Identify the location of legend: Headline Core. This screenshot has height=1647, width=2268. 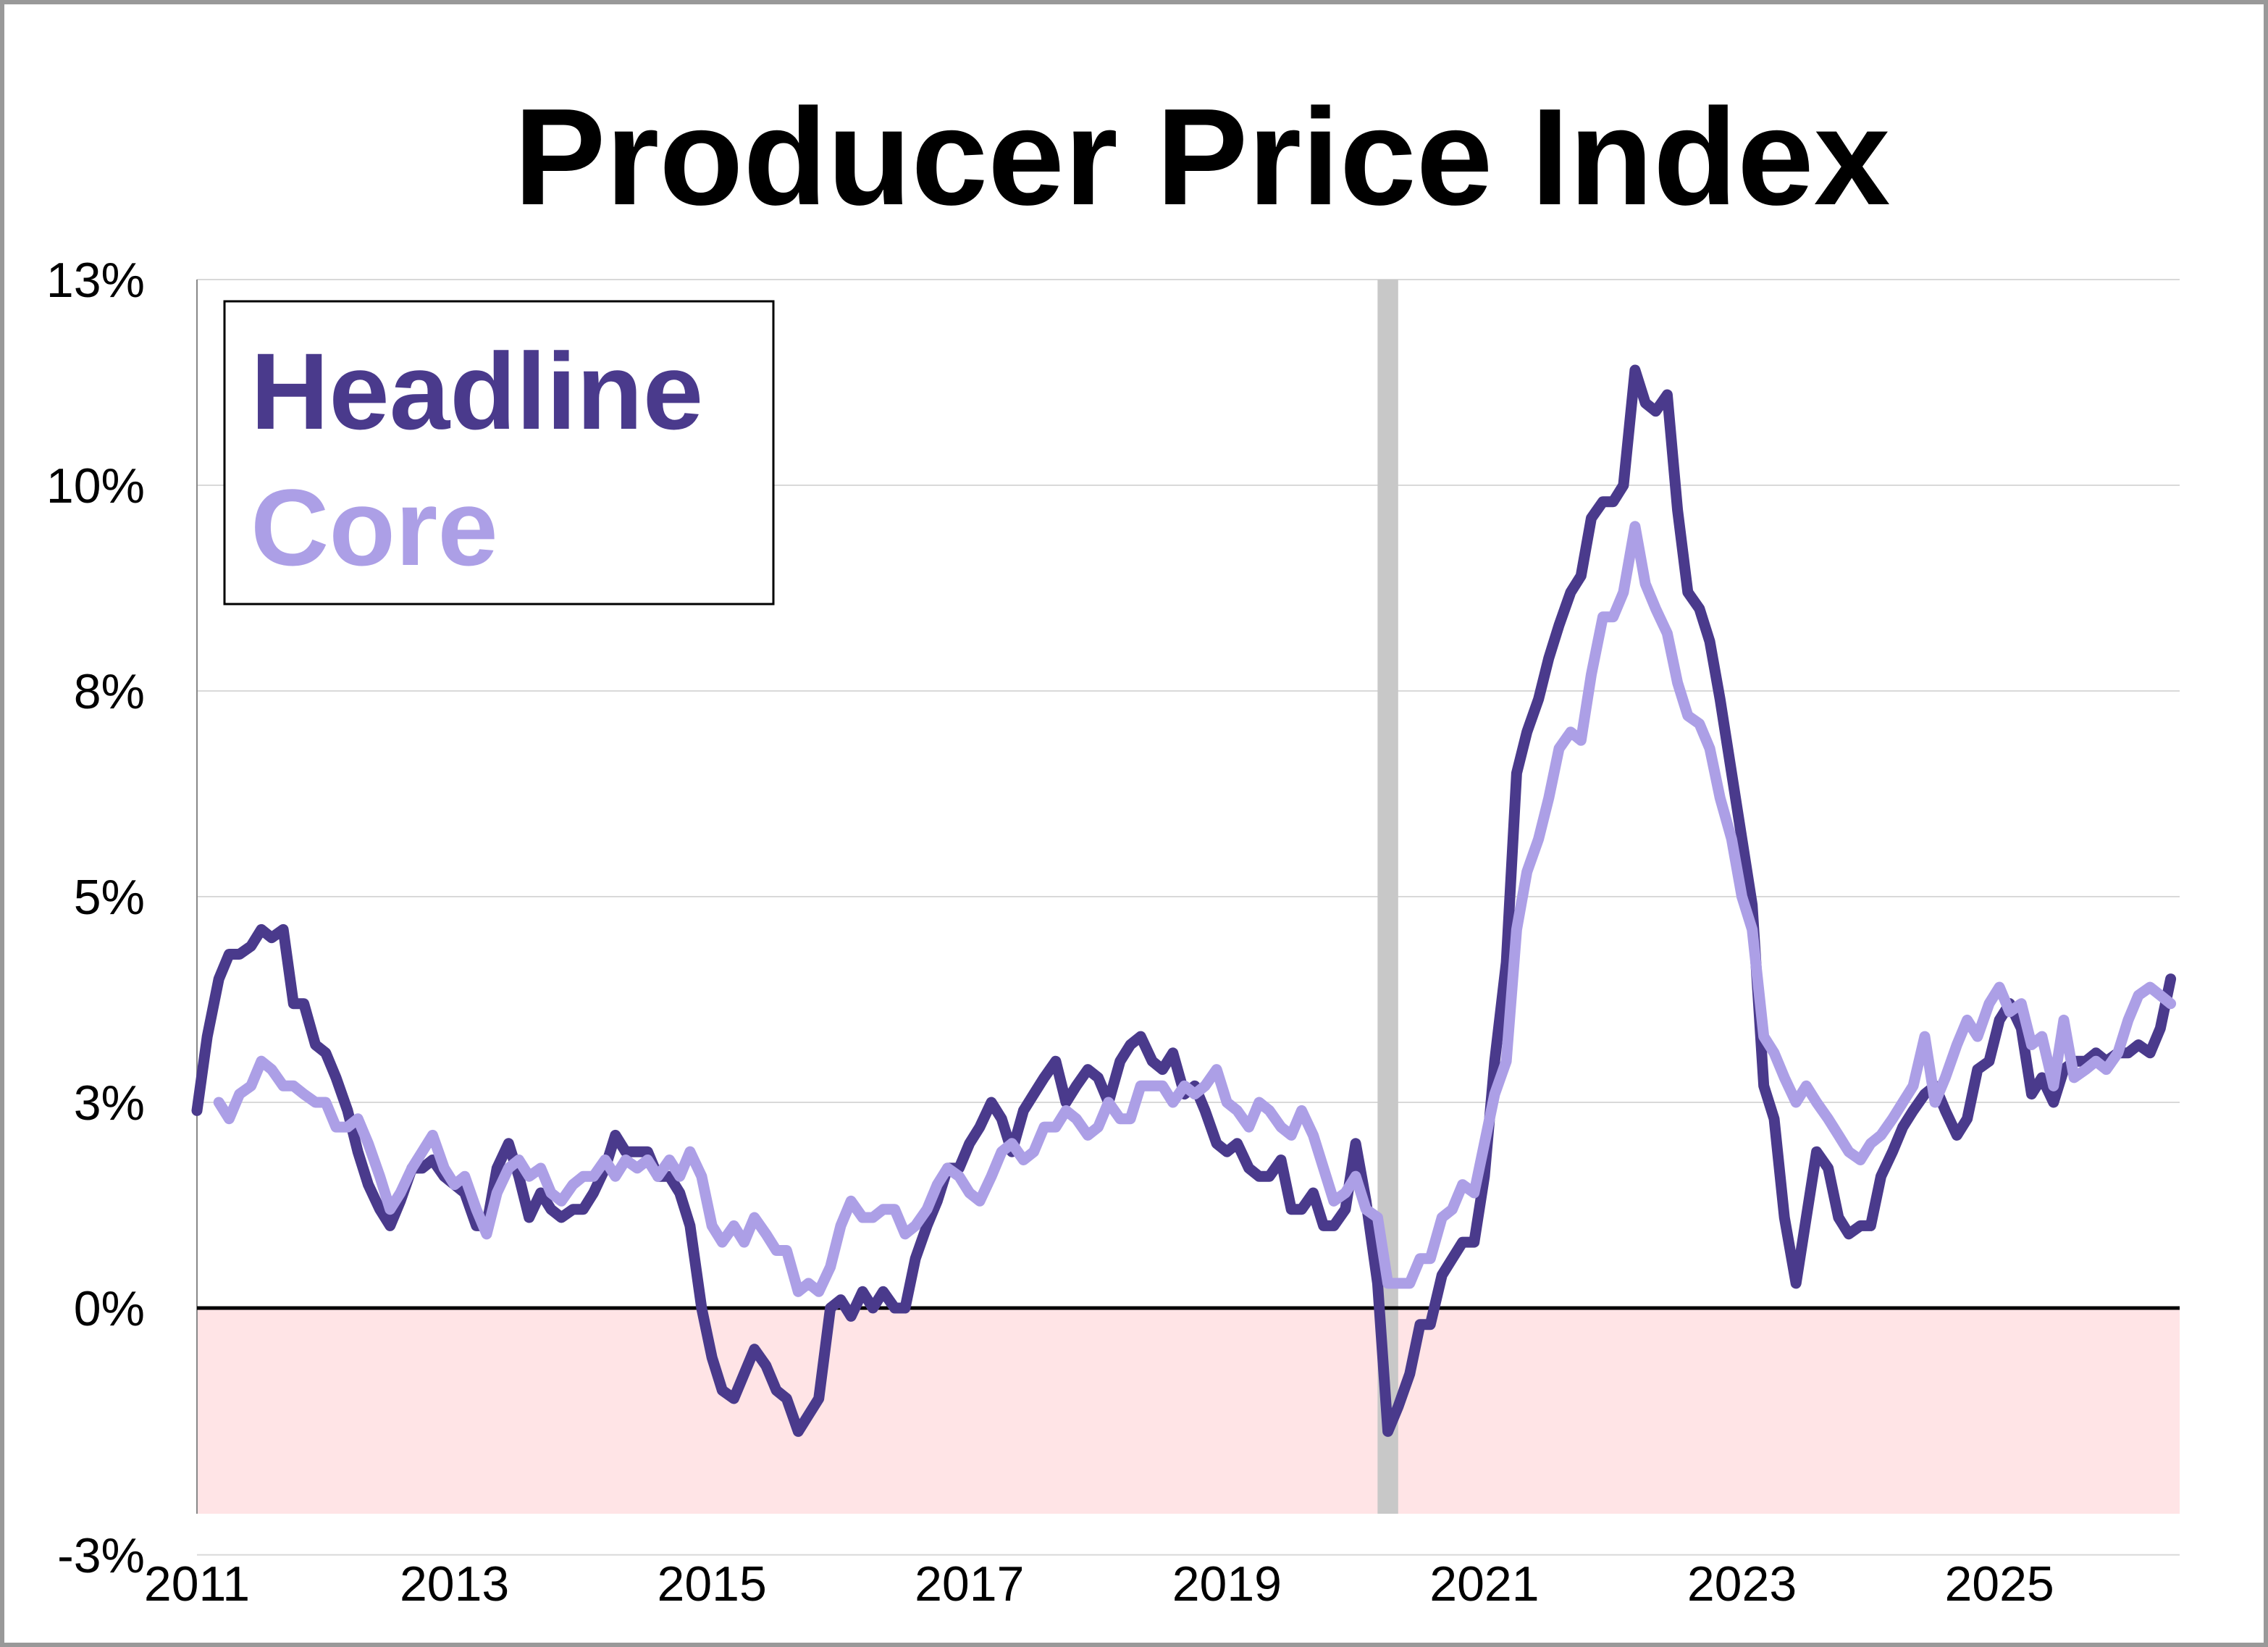
(499, 453).